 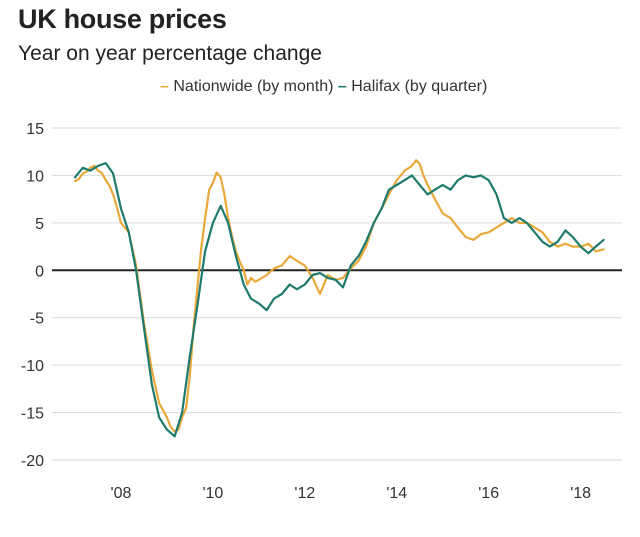 What do you see at coordinates (32, 461) in the screenshot?
I see `y-tick-label: -20` at bounding box center [32, 461].